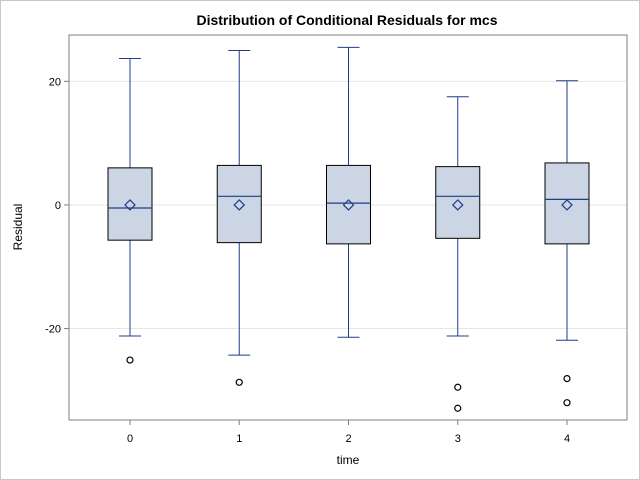 The image size is (640, 480). Describe the element at coordinates (130, 439) in the screenshot. I see `x-tick-label: 0` at that location.